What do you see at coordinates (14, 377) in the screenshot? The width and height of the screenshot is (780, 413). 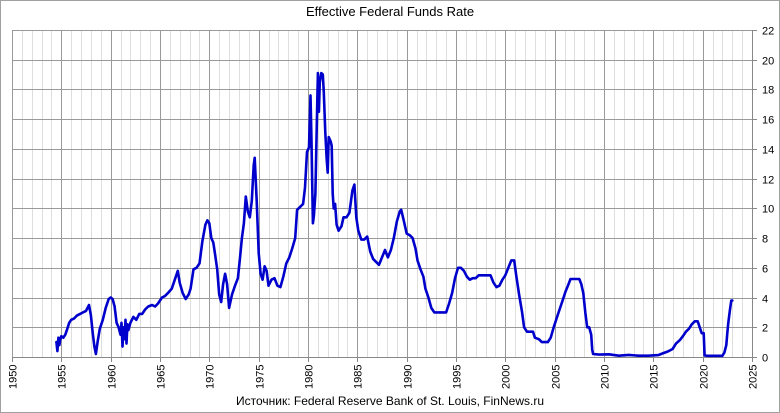 I see `x-tick-label: 1950` at bounding box center [14, 377].